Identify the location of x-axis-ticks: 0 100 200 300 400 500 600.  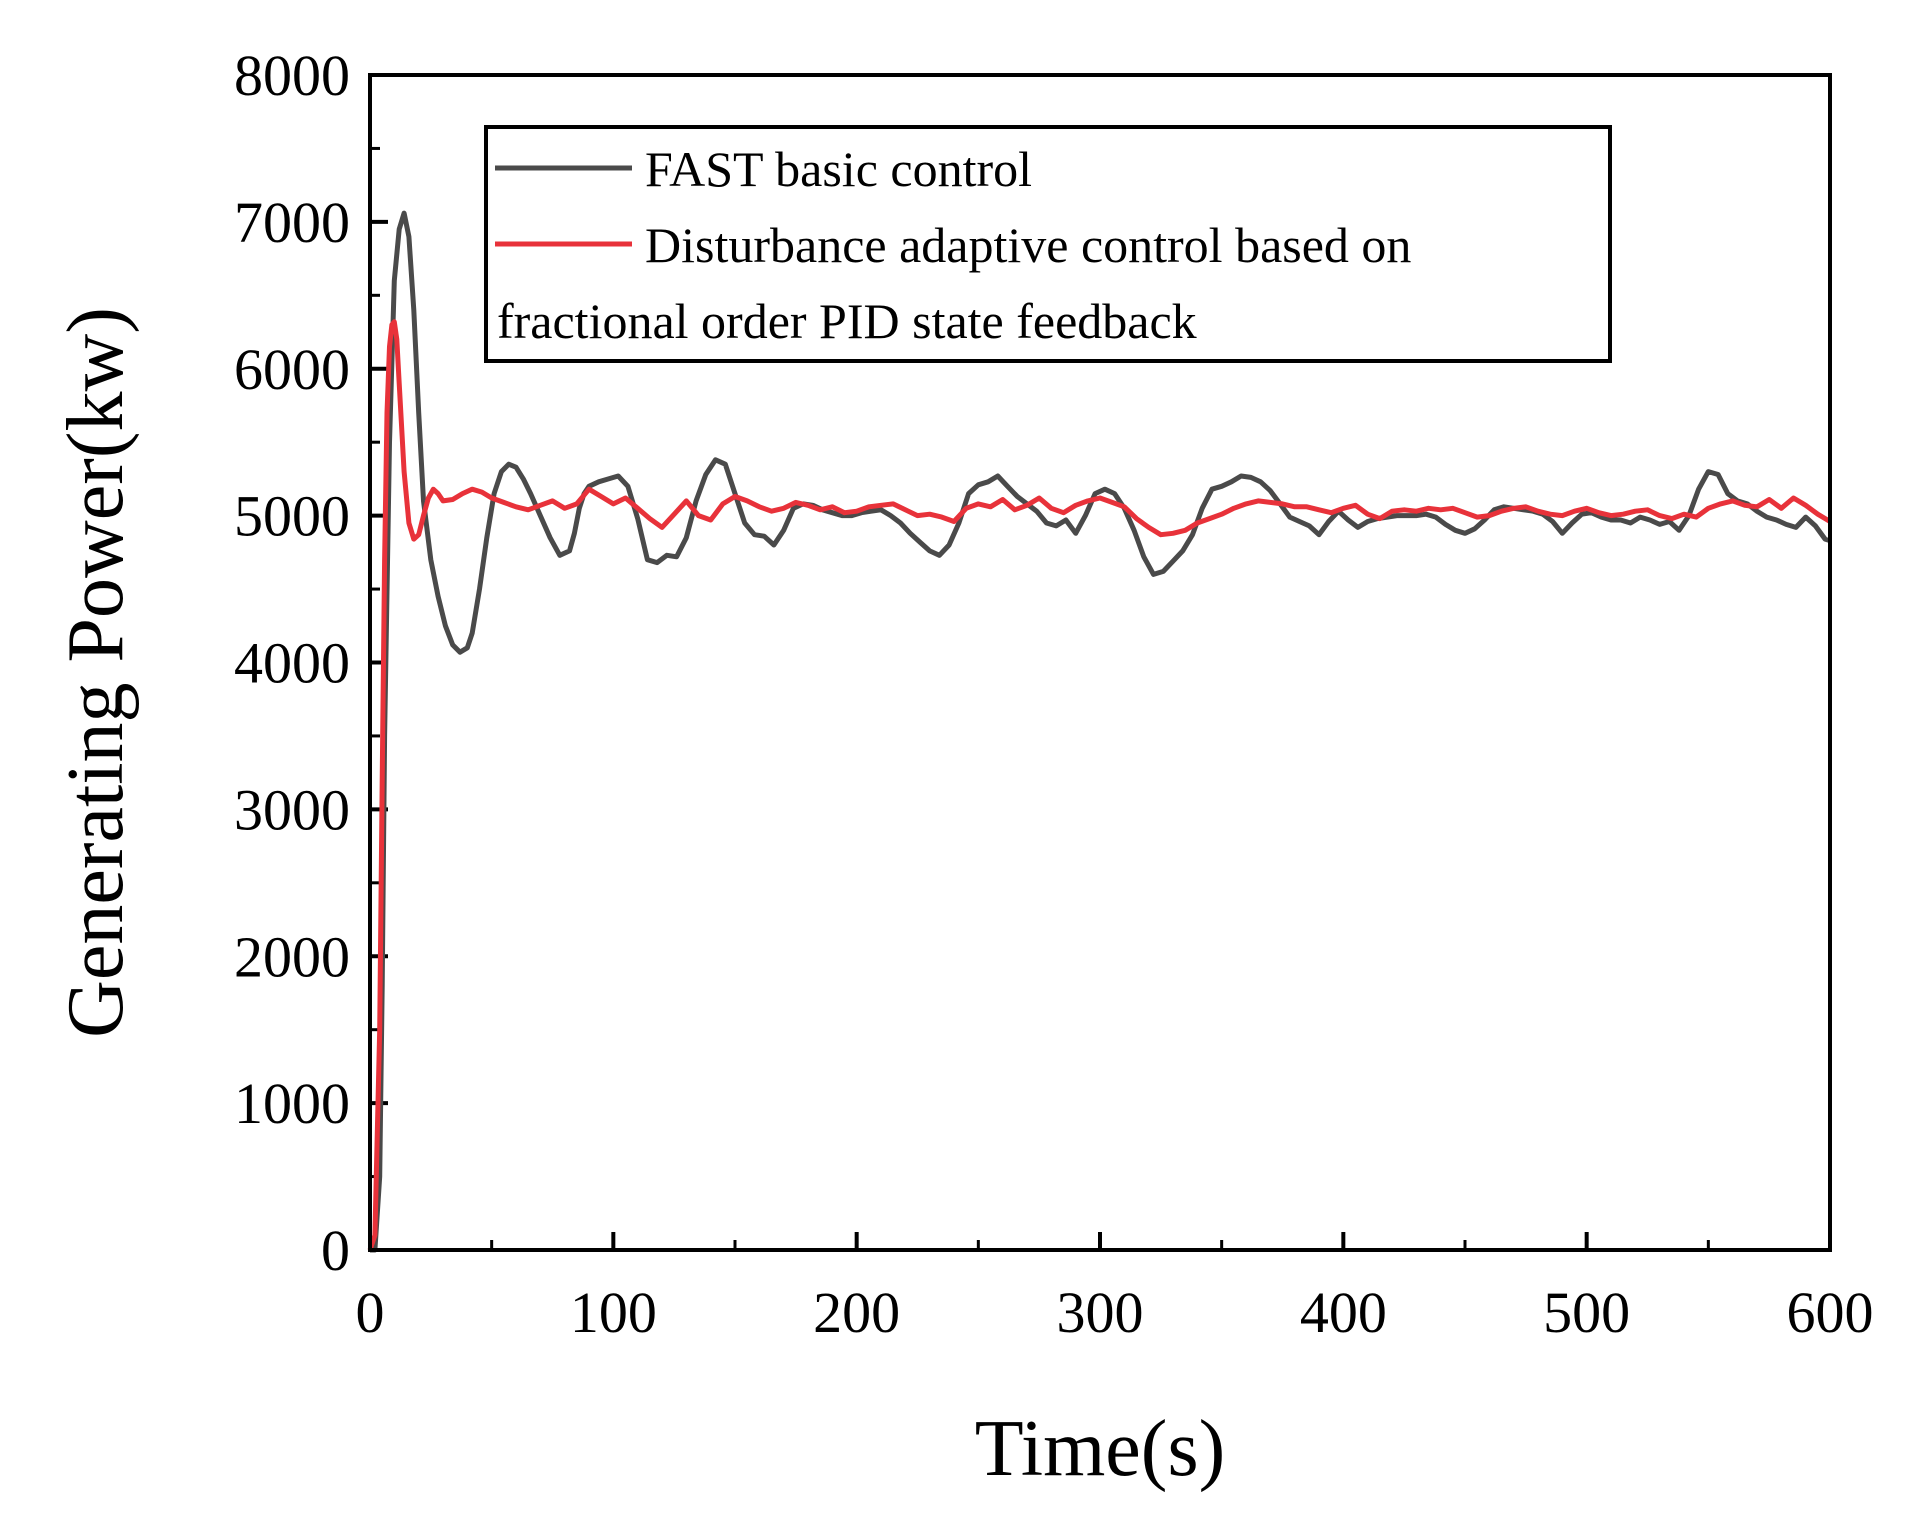
(1115, 1288).